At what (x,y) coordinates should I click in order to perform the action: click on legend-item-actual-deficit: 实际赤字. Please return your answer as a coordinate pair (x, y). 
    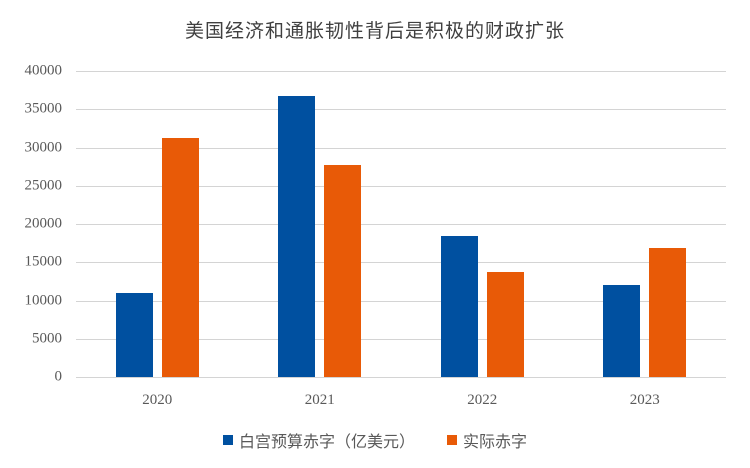
    Looking at the image, I should click on (487, 440).